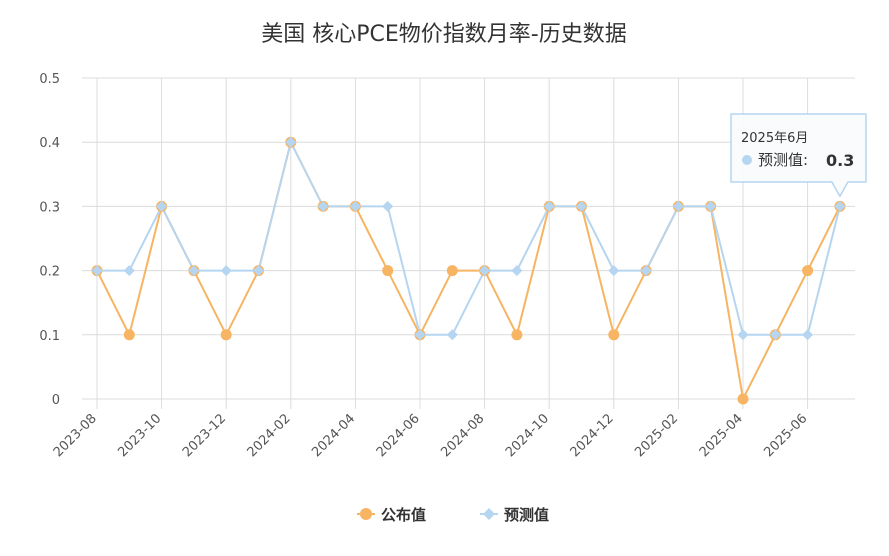 Image resolution: width=889 pixels, height=556 pixels. I want to click on x-tick-label: 2025-06, so click(785, 435).